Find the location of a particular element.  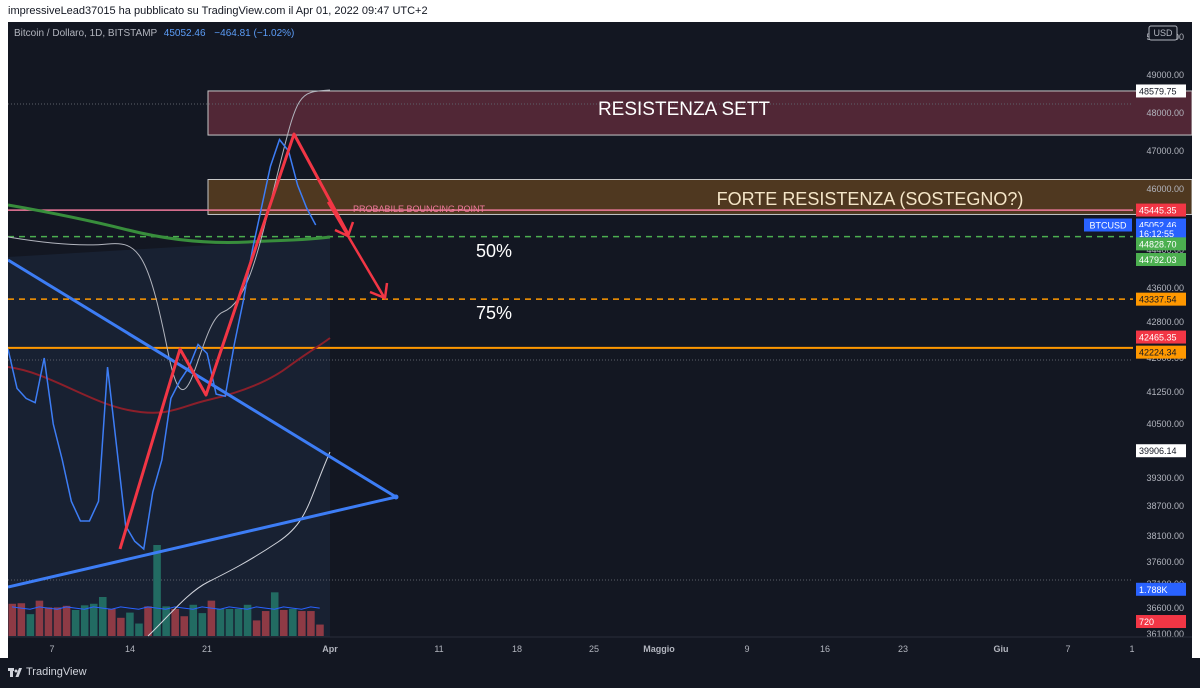

strong-resistance-zone is located at coordinates (699, 197).